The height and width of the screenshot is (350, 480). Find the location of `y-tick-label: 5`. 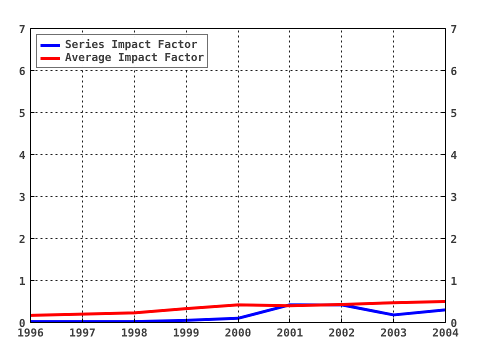

y-tick-label: 5 is located at coordinates (22, 113).